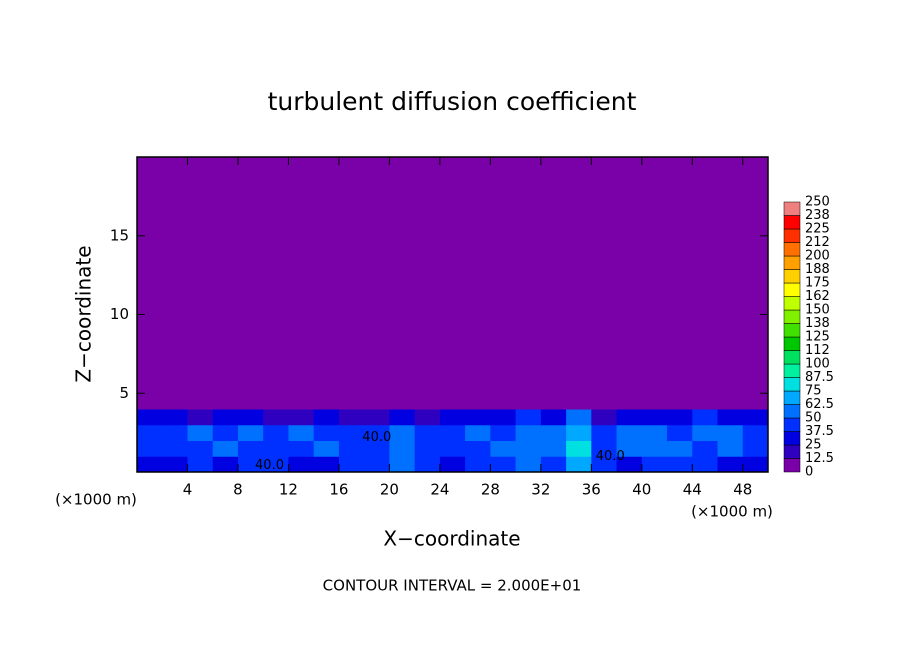 The height and width of the screenshot is (654, 904). Describe the element at coordinates (591, 490) in the screenshot. I see `x-tick-label: 36` at that location.